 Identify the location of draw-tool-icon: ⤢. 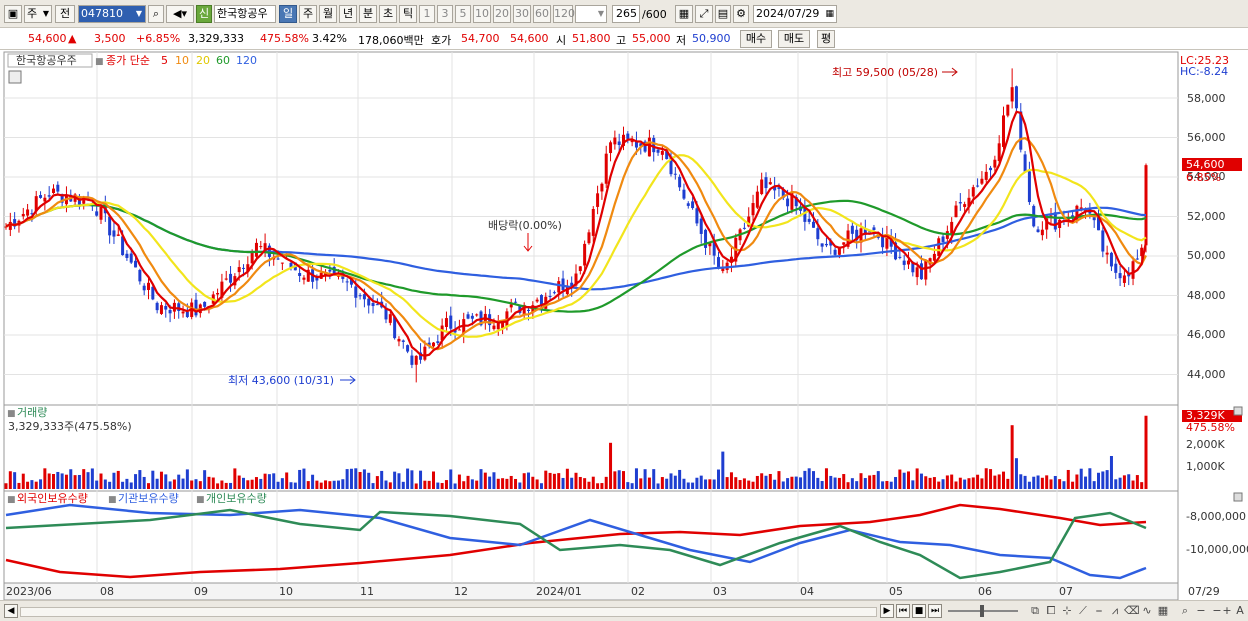
(704, 14).